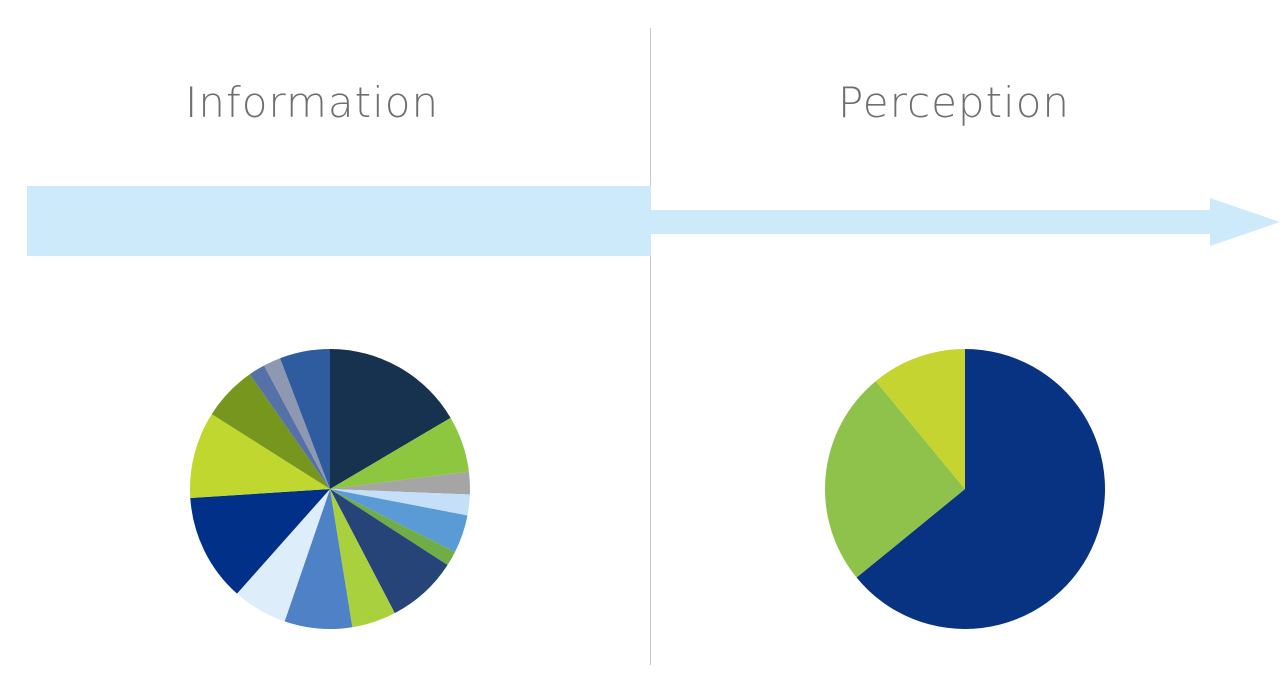 This screenshot has height=695, width=1280. What do you see at coordinates (931, 222) in the screenshot?
I see `narrow-band` at bounding box center [931, 222].